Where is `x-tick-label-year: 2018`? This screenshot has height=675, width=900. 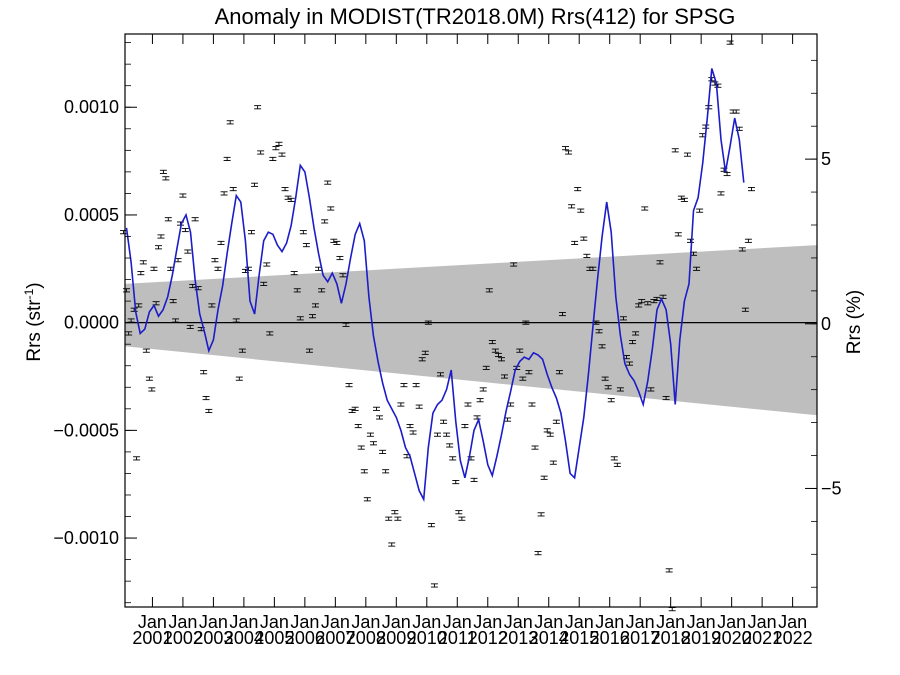 x-tick-label-year: 2018 is located at coordinates (671, 638).